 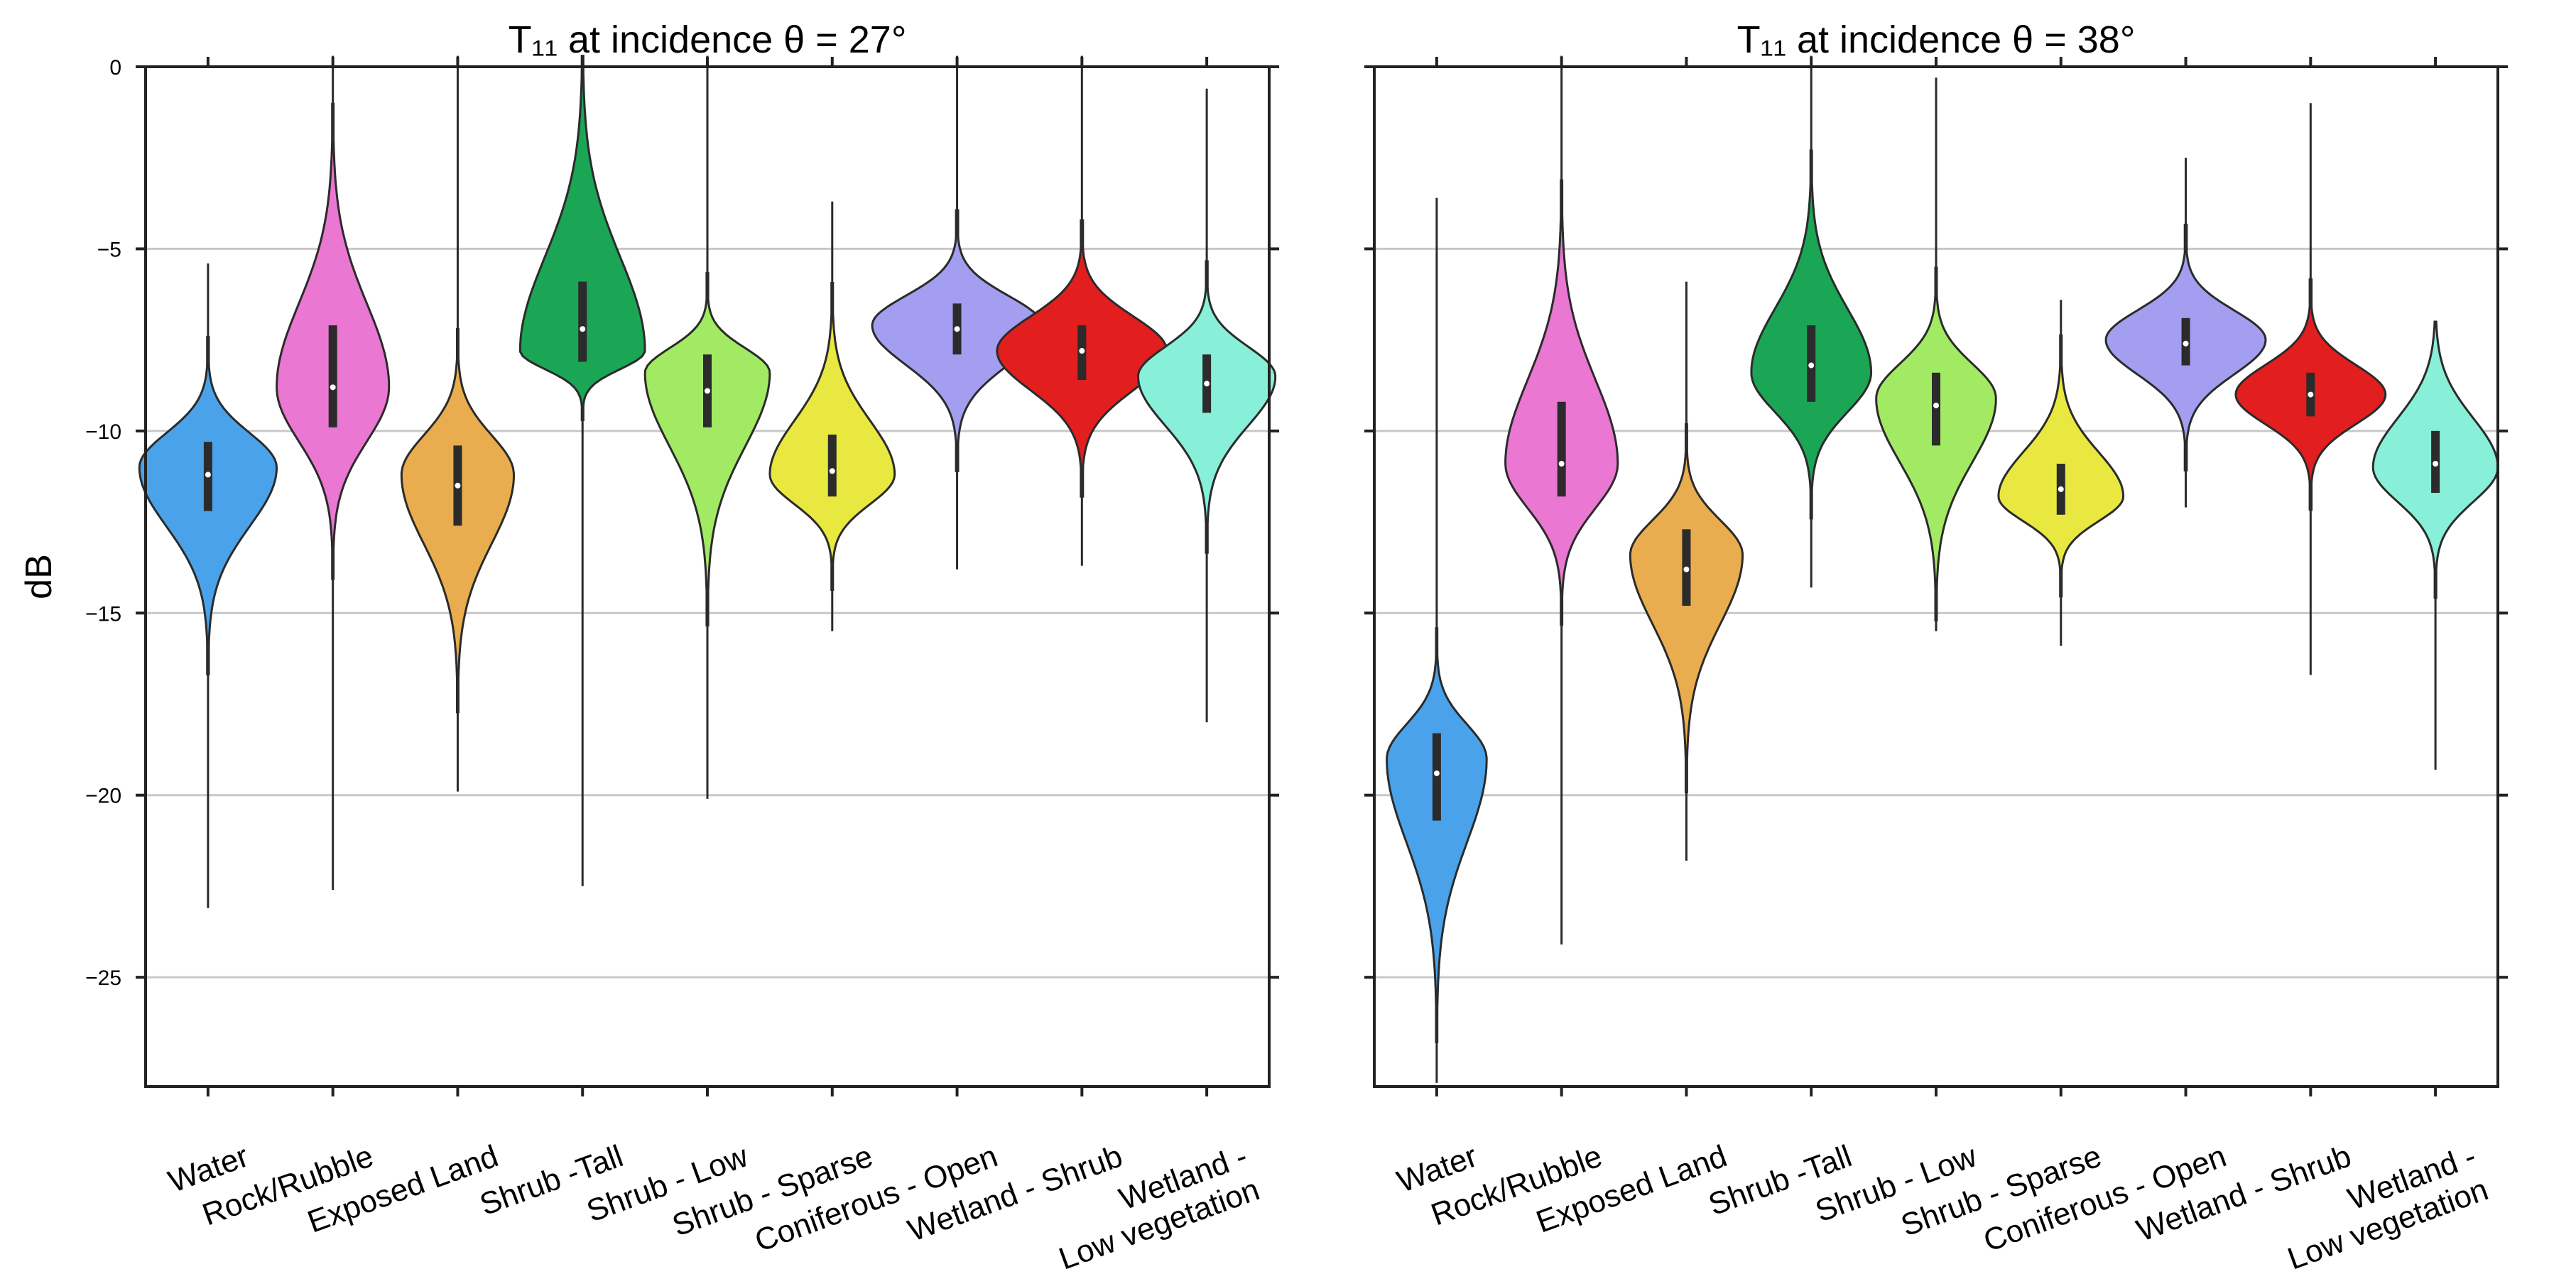 I want to click on y-tick-label: −15, so click(x=103, y=614).